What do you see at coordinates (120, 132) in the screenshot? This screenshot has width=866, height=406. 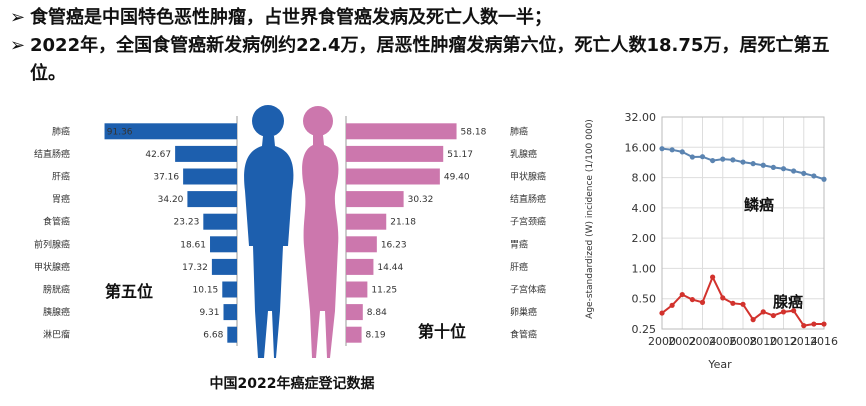 I see `male-value-label: 91.36` at bounding box center [120, 132].